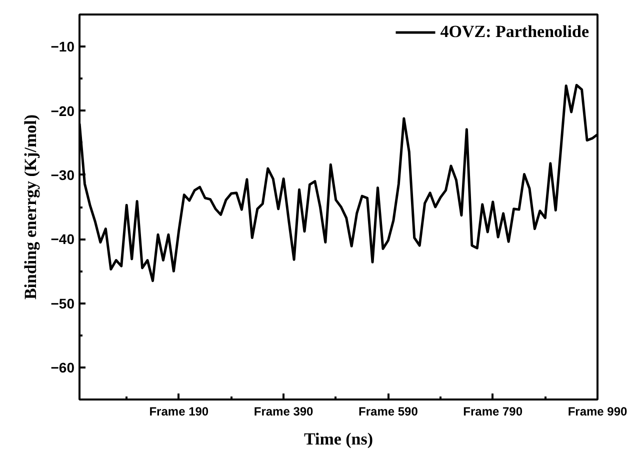 Image resolution: width=633 pixels, height=451 pixels. What do you see at coordinates (339, 439) in the screenshot?
I see `x-axis-title: Time (ns)` at bounding box center [339, 439].